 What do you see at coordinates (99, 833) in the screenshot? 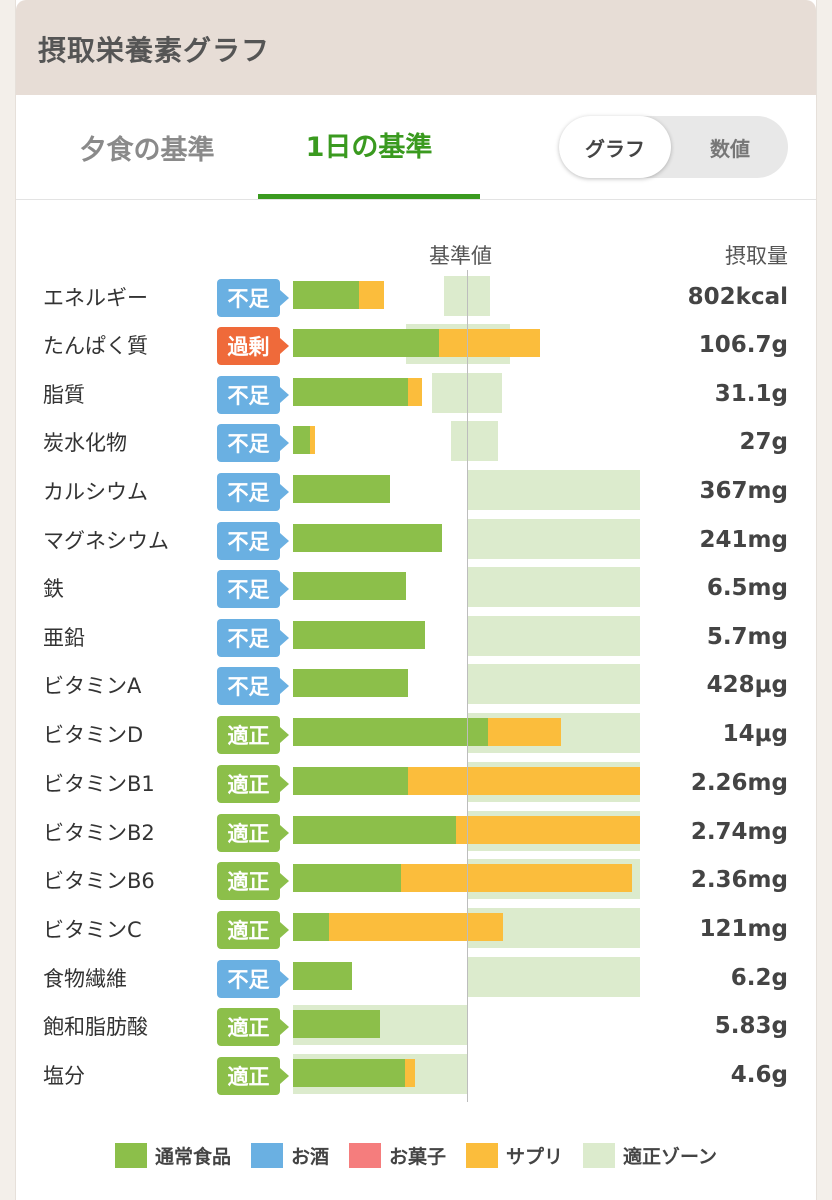
I see `nutrient-name: ビタミンB2` at bounding box center [99, 833].